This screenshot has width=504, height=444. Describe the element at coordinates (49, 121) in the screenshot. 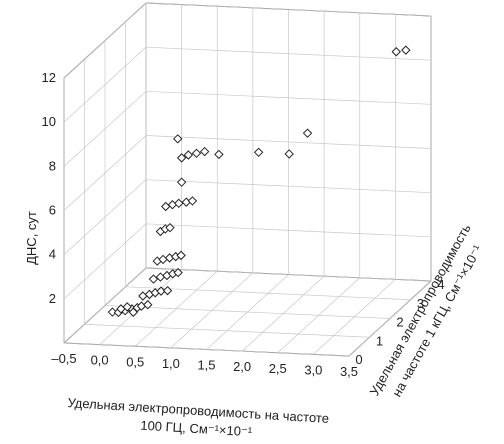

I see `z-tick-label-4: 10` at that location.